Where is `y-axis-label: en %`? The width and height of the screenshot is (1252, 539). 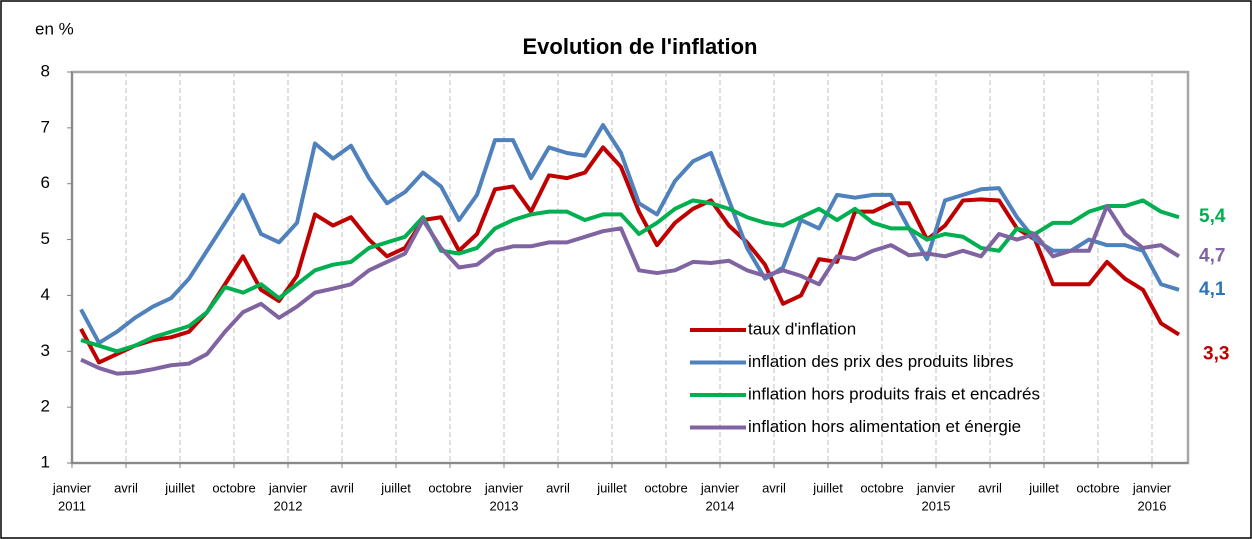
y-axis-label: en % is located at coordinates (54, 28).